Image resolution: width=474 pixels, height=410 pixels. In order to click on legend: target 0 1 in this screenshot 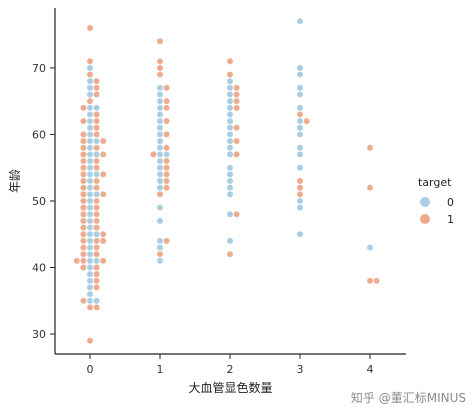, I will do `click(436, 201)`.